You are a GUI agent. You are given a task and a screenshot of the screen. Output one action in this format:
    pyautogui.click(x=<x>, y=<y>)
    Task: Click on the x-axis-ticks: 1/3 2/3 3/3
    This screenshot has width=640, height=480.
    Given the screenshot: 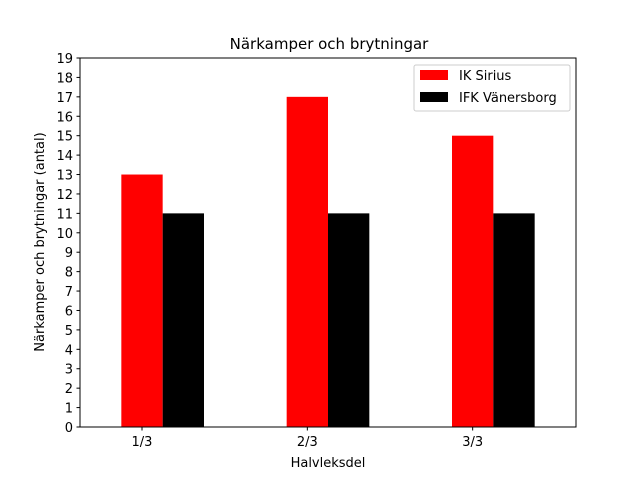 What is the action you would take?
    pyautogui.click(x=307, y=438)
    